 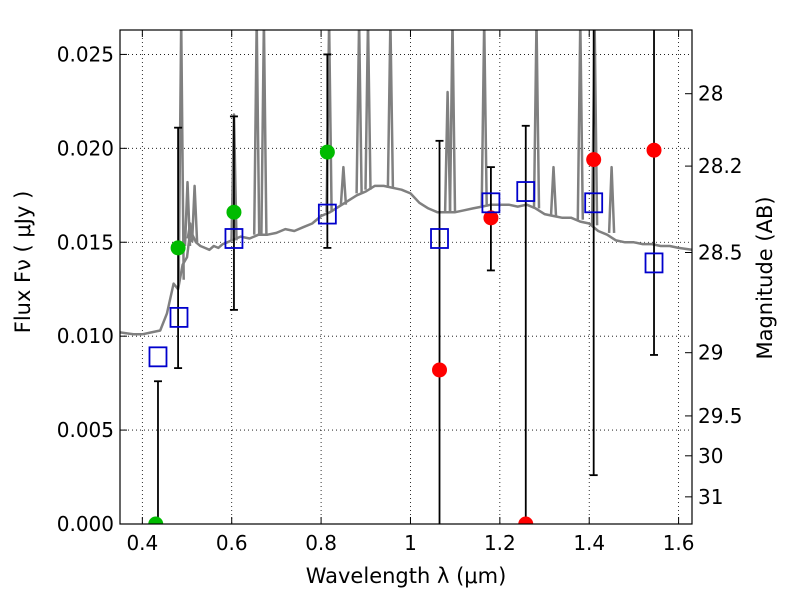 What do you see at coordinates (23, 262) in the screenshot?
I see `y-axis-label: Flux Fν ( μJy )` at bounding box center [23, 262].